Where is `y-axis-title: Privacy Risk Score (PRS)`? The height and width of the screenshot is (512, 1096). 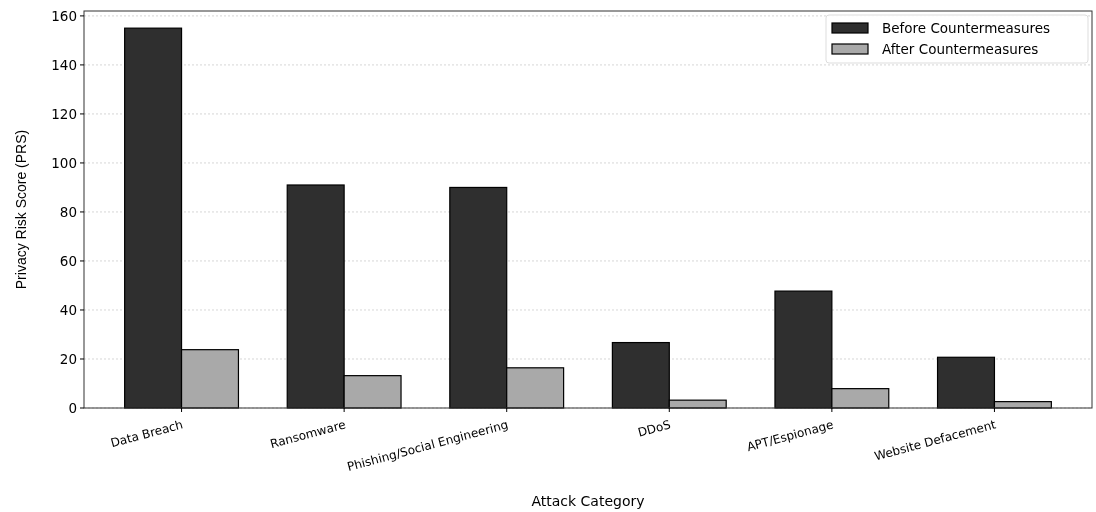
y-axis-title: Privacy Risk Score (PRS) is located at coordinates (21, 209).